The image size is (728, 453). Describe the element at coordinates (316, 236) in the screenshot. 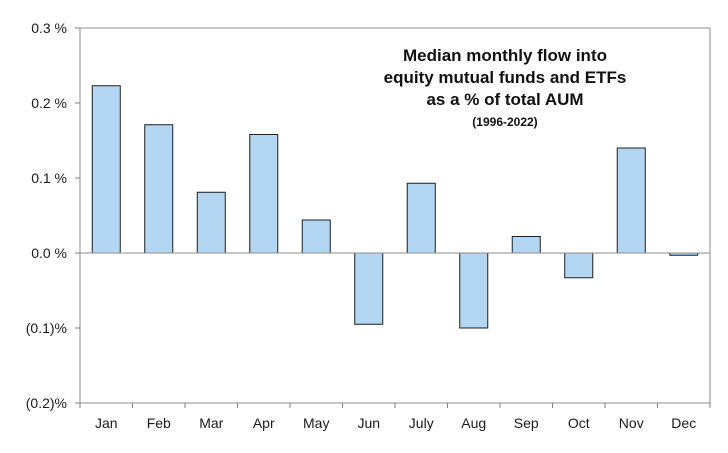

I see `bar-may` at that location.